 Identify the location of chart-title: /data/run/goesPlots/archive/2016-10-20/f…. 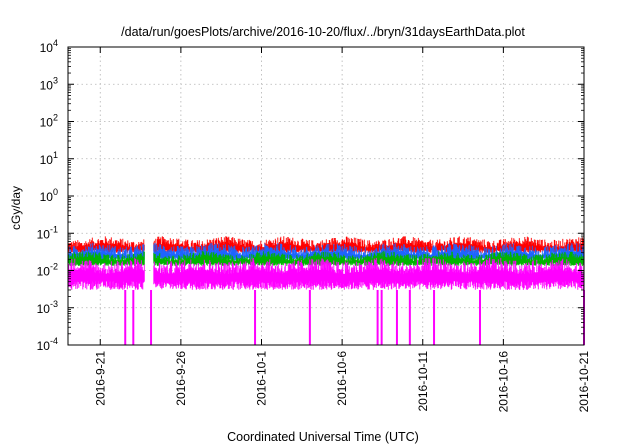
(323, 32).